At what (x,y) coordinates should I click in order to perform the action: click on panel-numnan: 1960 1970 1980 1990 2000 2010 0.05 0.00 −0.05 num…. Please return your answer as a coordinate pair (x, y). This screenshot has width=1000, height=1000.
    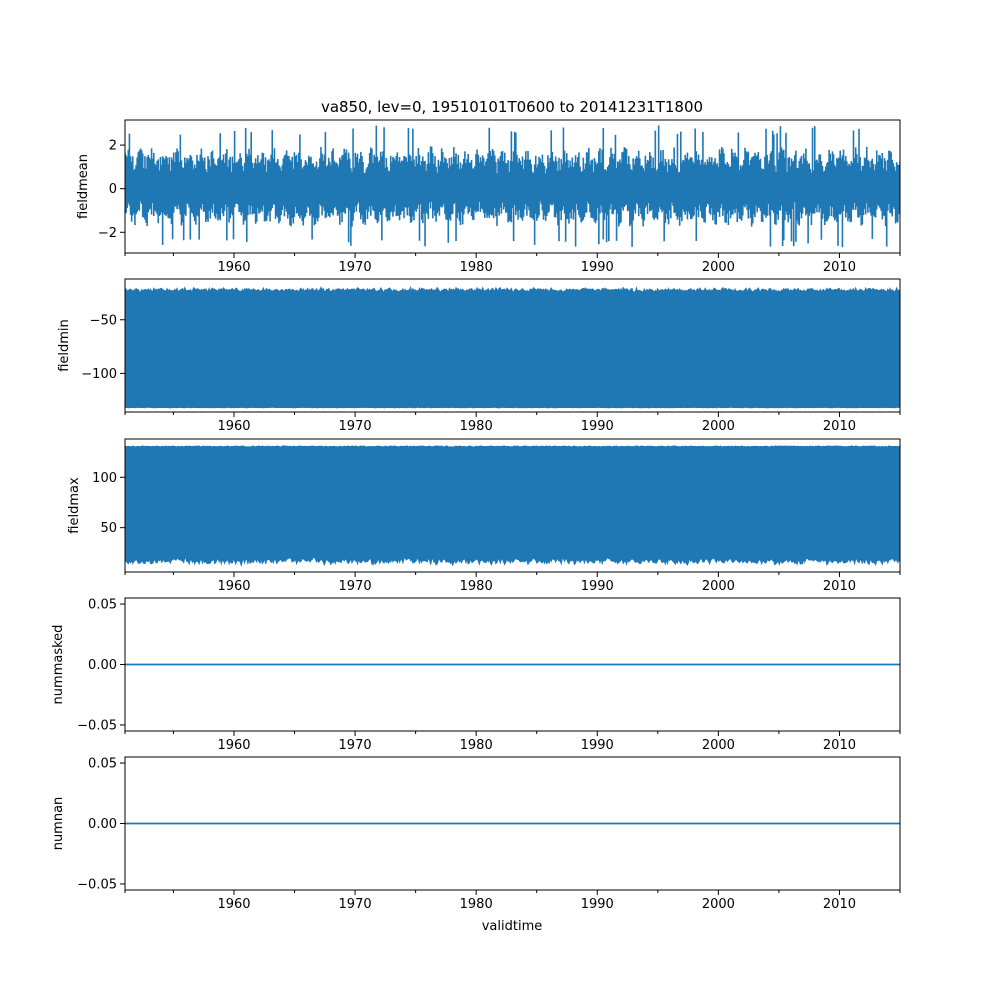
    Looking at the image, I should click on (476, 834).